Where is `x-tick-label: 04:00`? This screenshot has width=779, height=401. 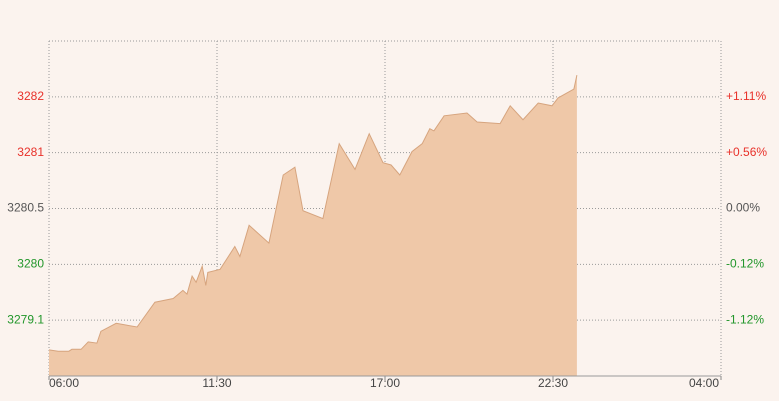 x-tick-label: 04:00 is located at coordinates (704, 383).